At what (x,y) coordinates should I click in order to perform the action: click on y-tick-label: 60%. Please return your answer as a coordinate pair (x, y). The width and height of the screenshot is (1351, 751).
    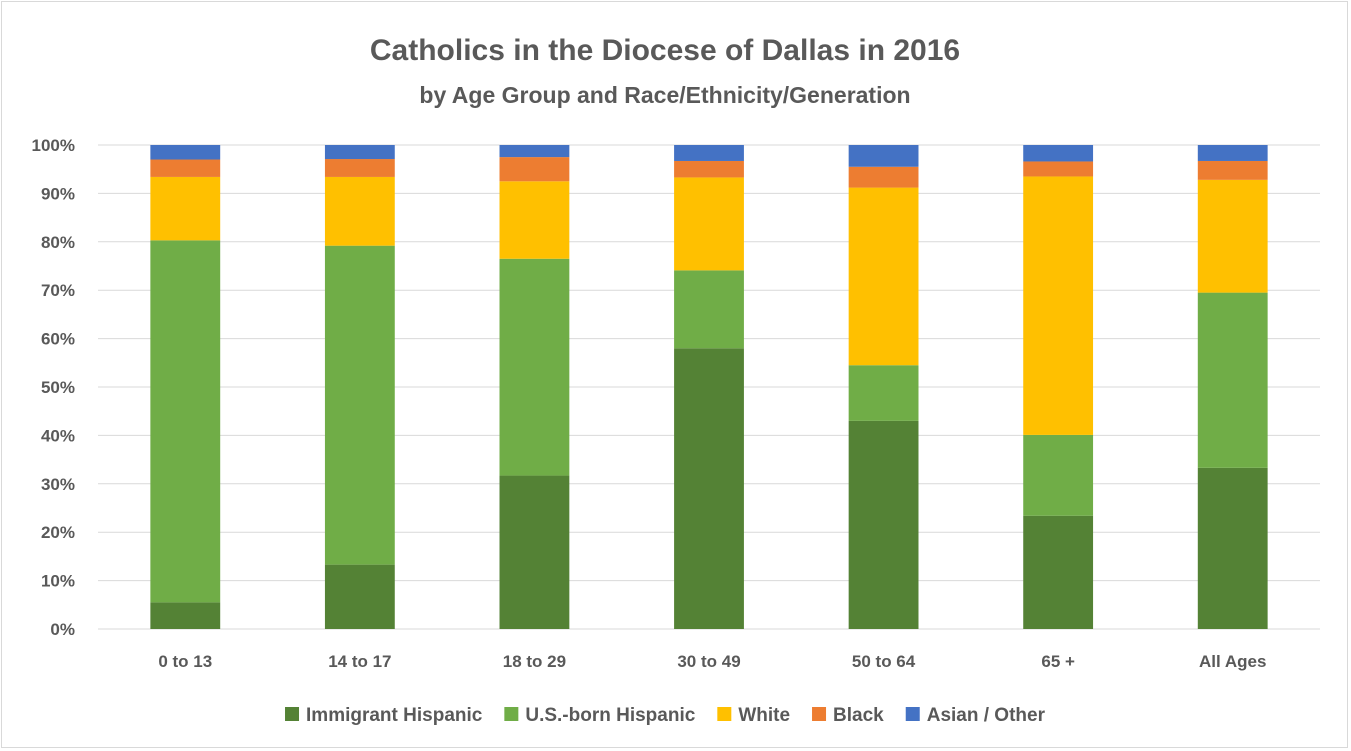
    Looking at the image, I should click on (58, 339).